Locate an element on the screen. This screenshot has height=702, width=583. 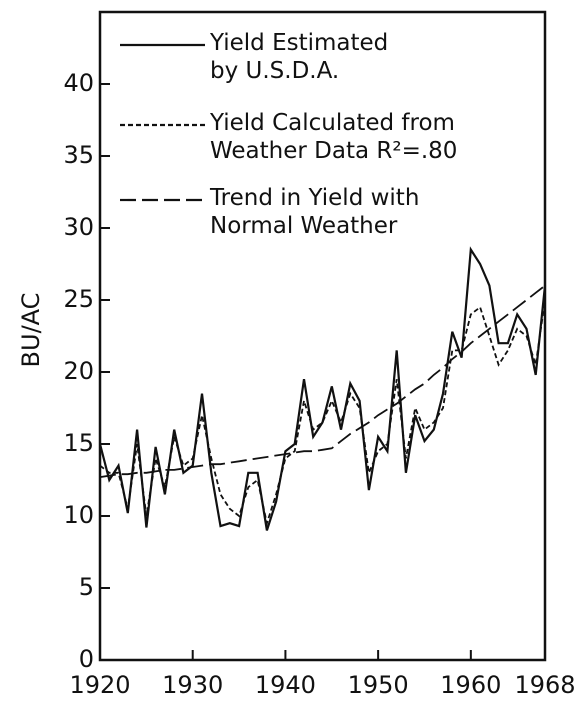
y-tick-label: 10 is located at coordinates (78, 515).